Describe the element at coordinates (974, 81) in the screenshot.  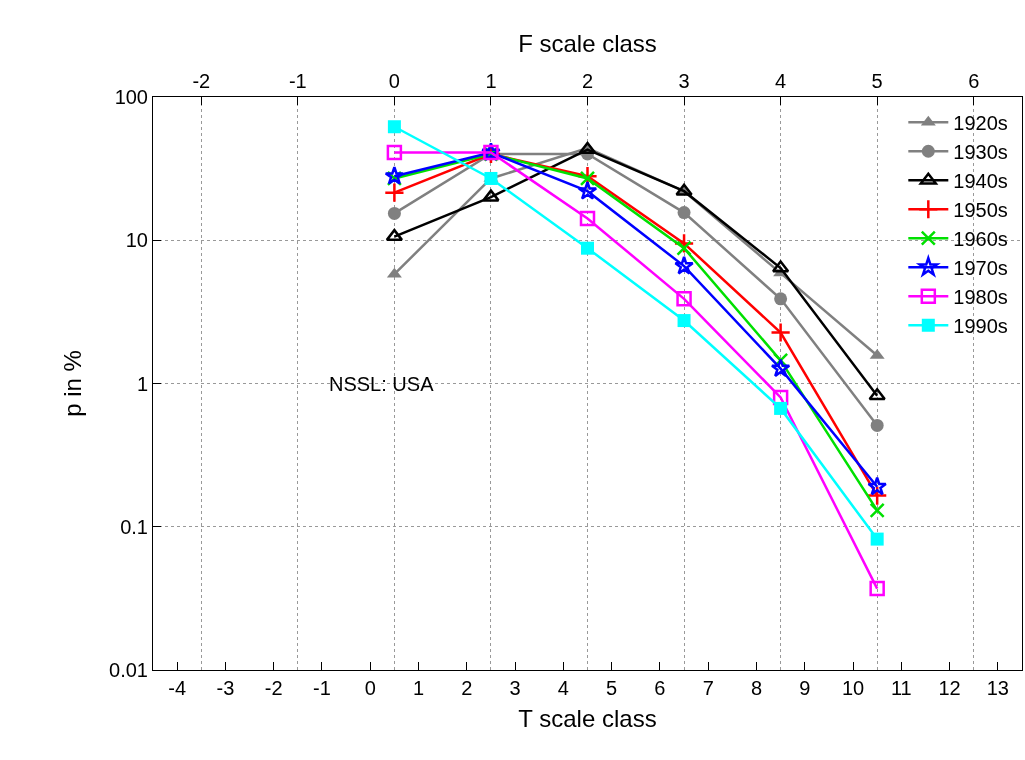
I see `x2-tick-label: 6` at that location.